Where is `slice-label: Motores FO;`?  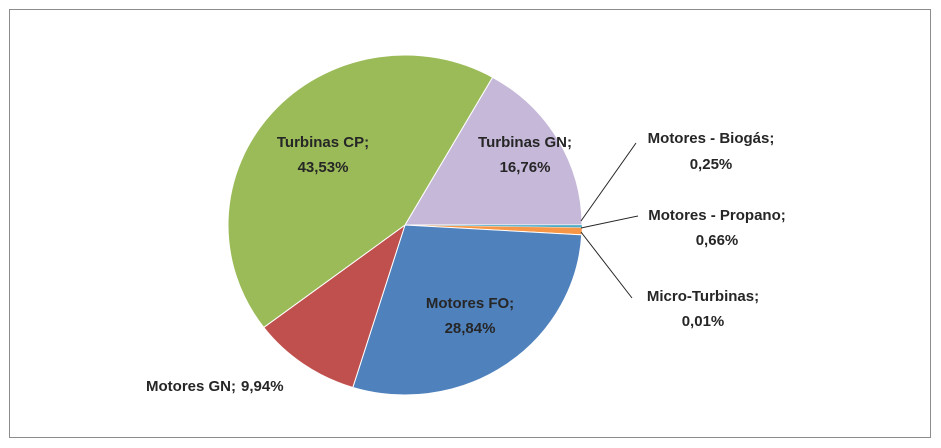
slice-label: Motores FO; is located at coordinates (470, 303).